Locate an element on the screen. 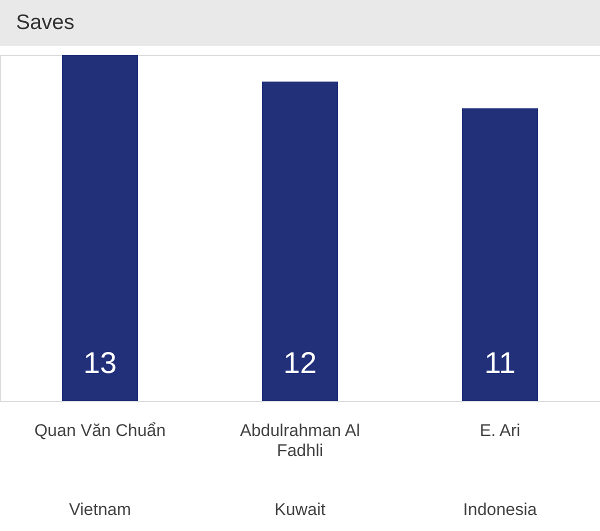 This screenshot has width=600, height=531. x-tick-label: Quan Văn Chuẩn is located at coordinates (100, 430).